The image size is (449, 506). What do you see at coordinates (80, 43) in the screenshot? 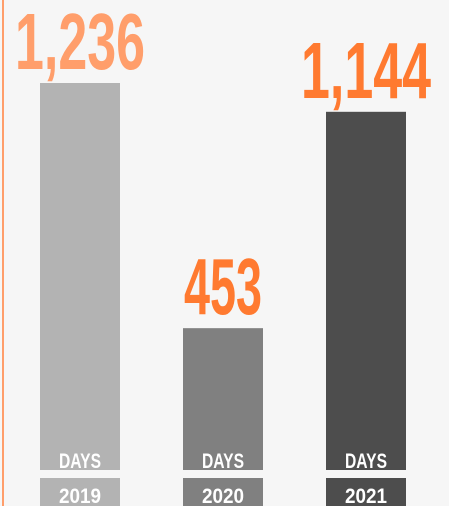
I see `value-label: 1,236` at bounding box center [80, 43].